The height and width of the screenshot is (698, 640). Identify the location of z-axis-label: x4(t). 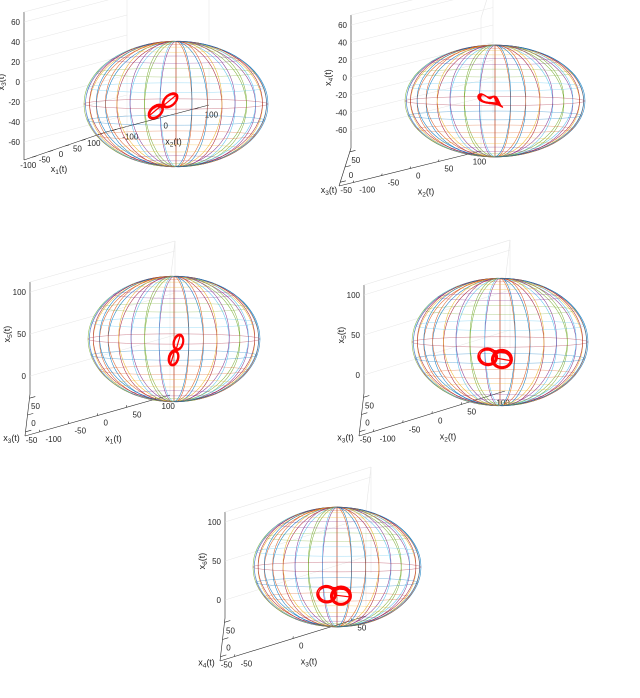
(329, 77).